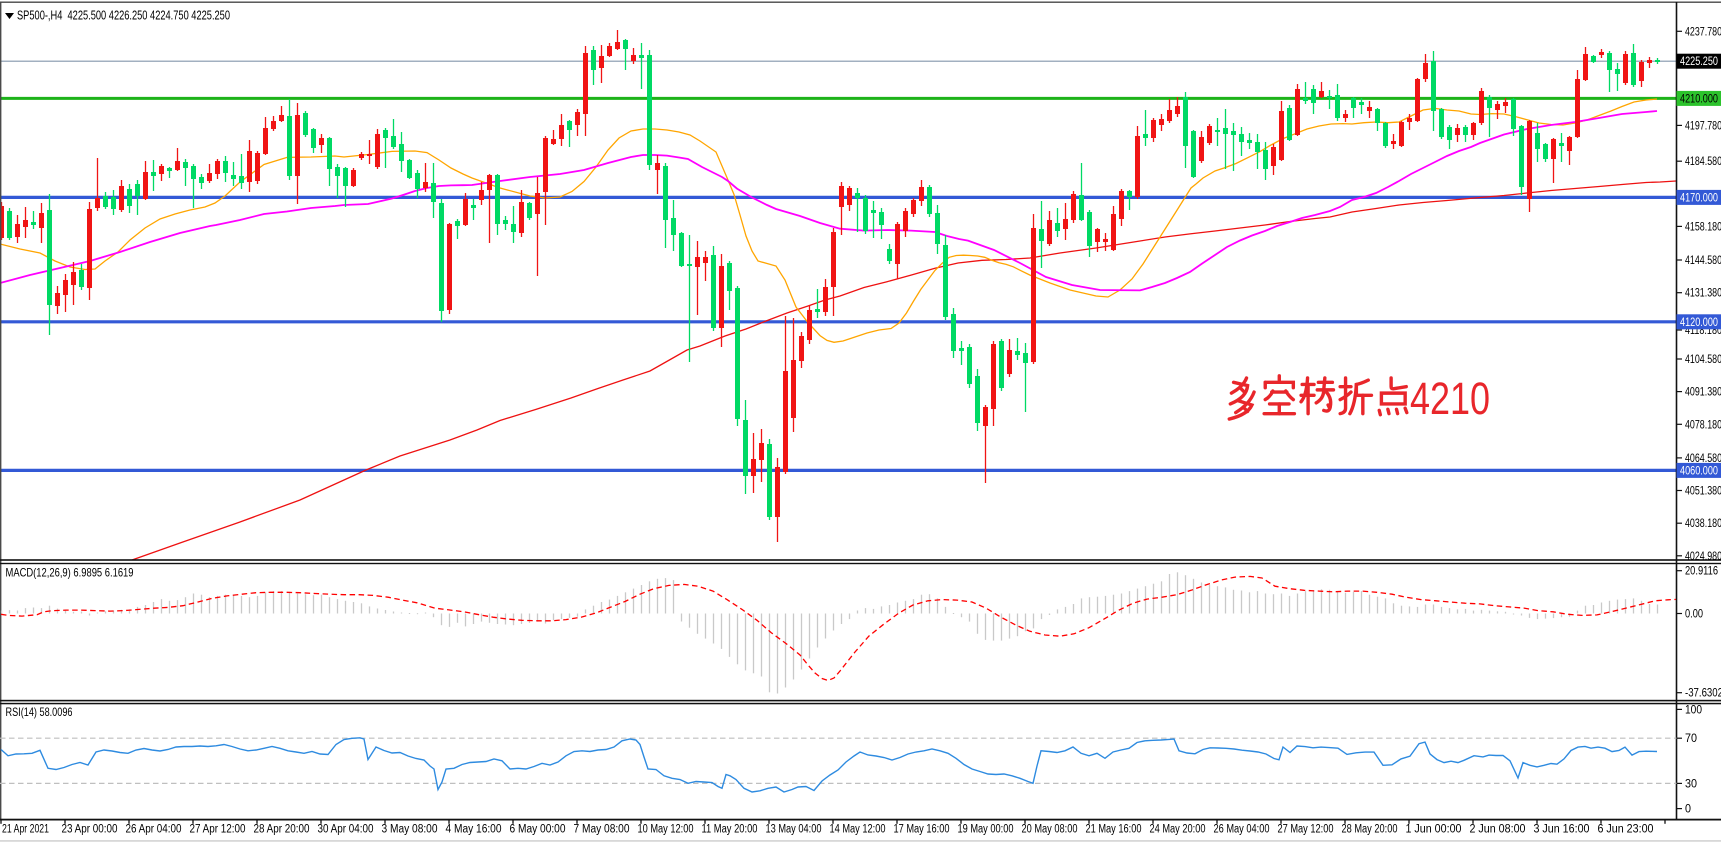  Describe the element at coordinates (1434, 830) in the screenshot. I see `svg-text: 1 Jun 00:00` at that location.